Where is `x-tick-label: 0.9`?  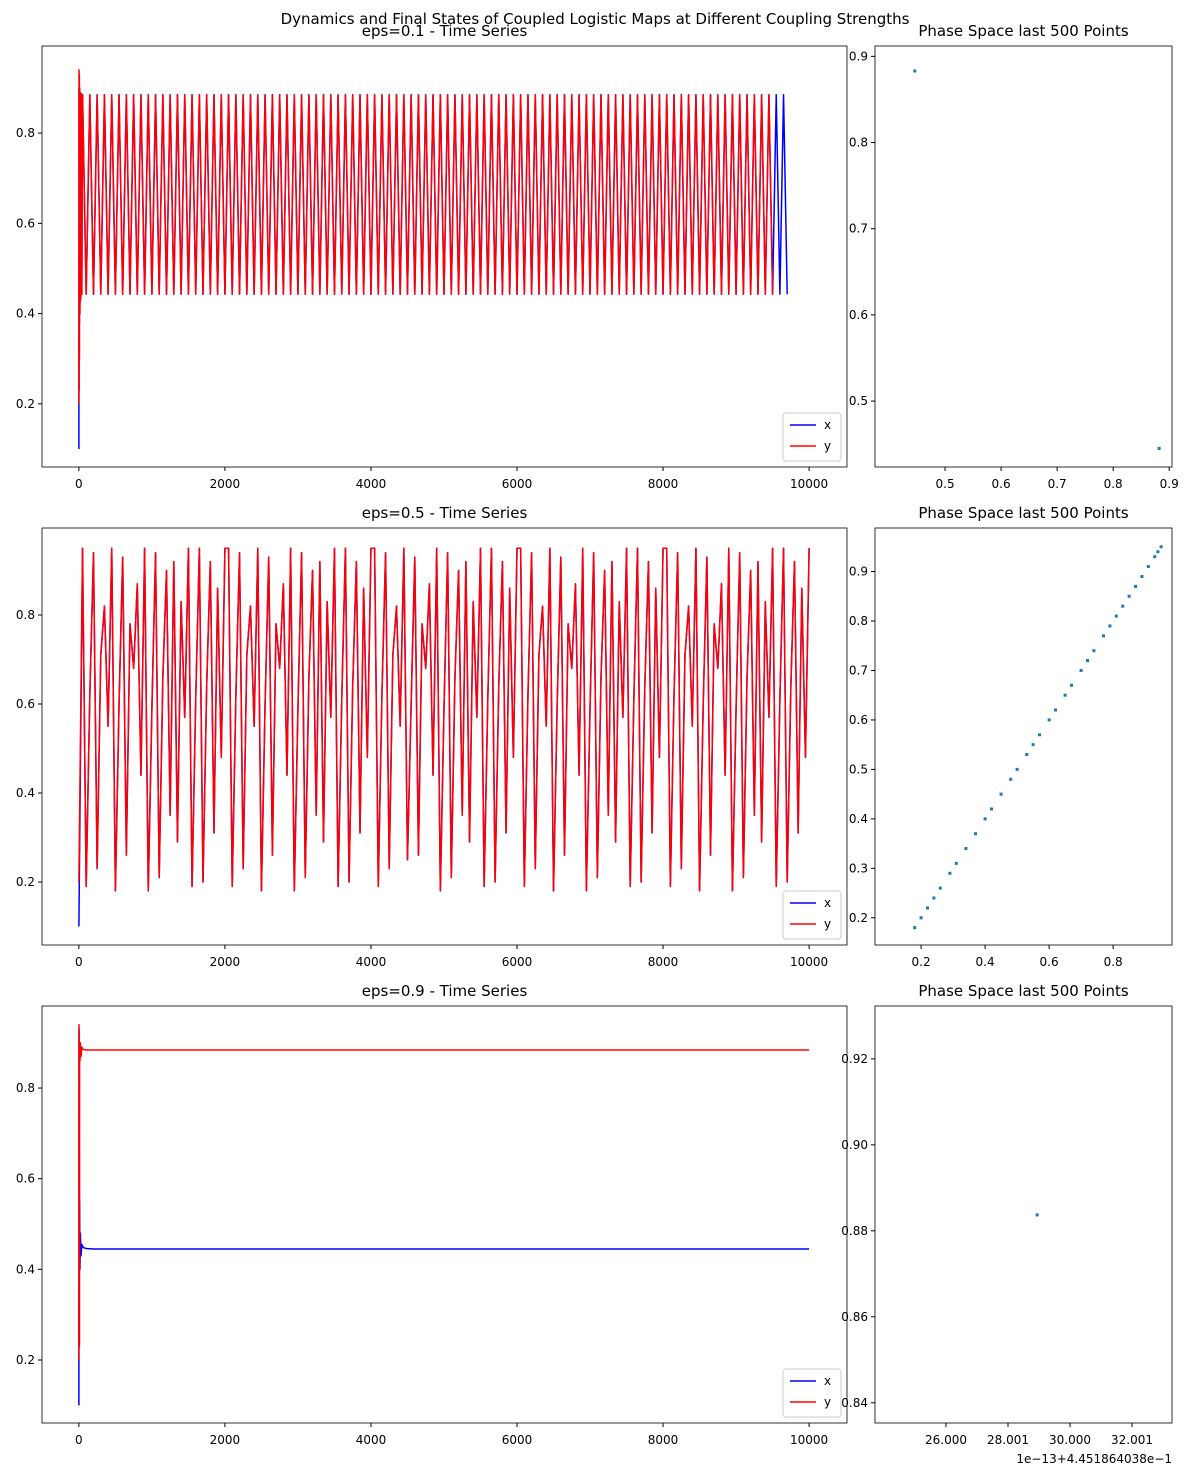 x-tick-label: 0.9 is located at coordinates (1169, 484).